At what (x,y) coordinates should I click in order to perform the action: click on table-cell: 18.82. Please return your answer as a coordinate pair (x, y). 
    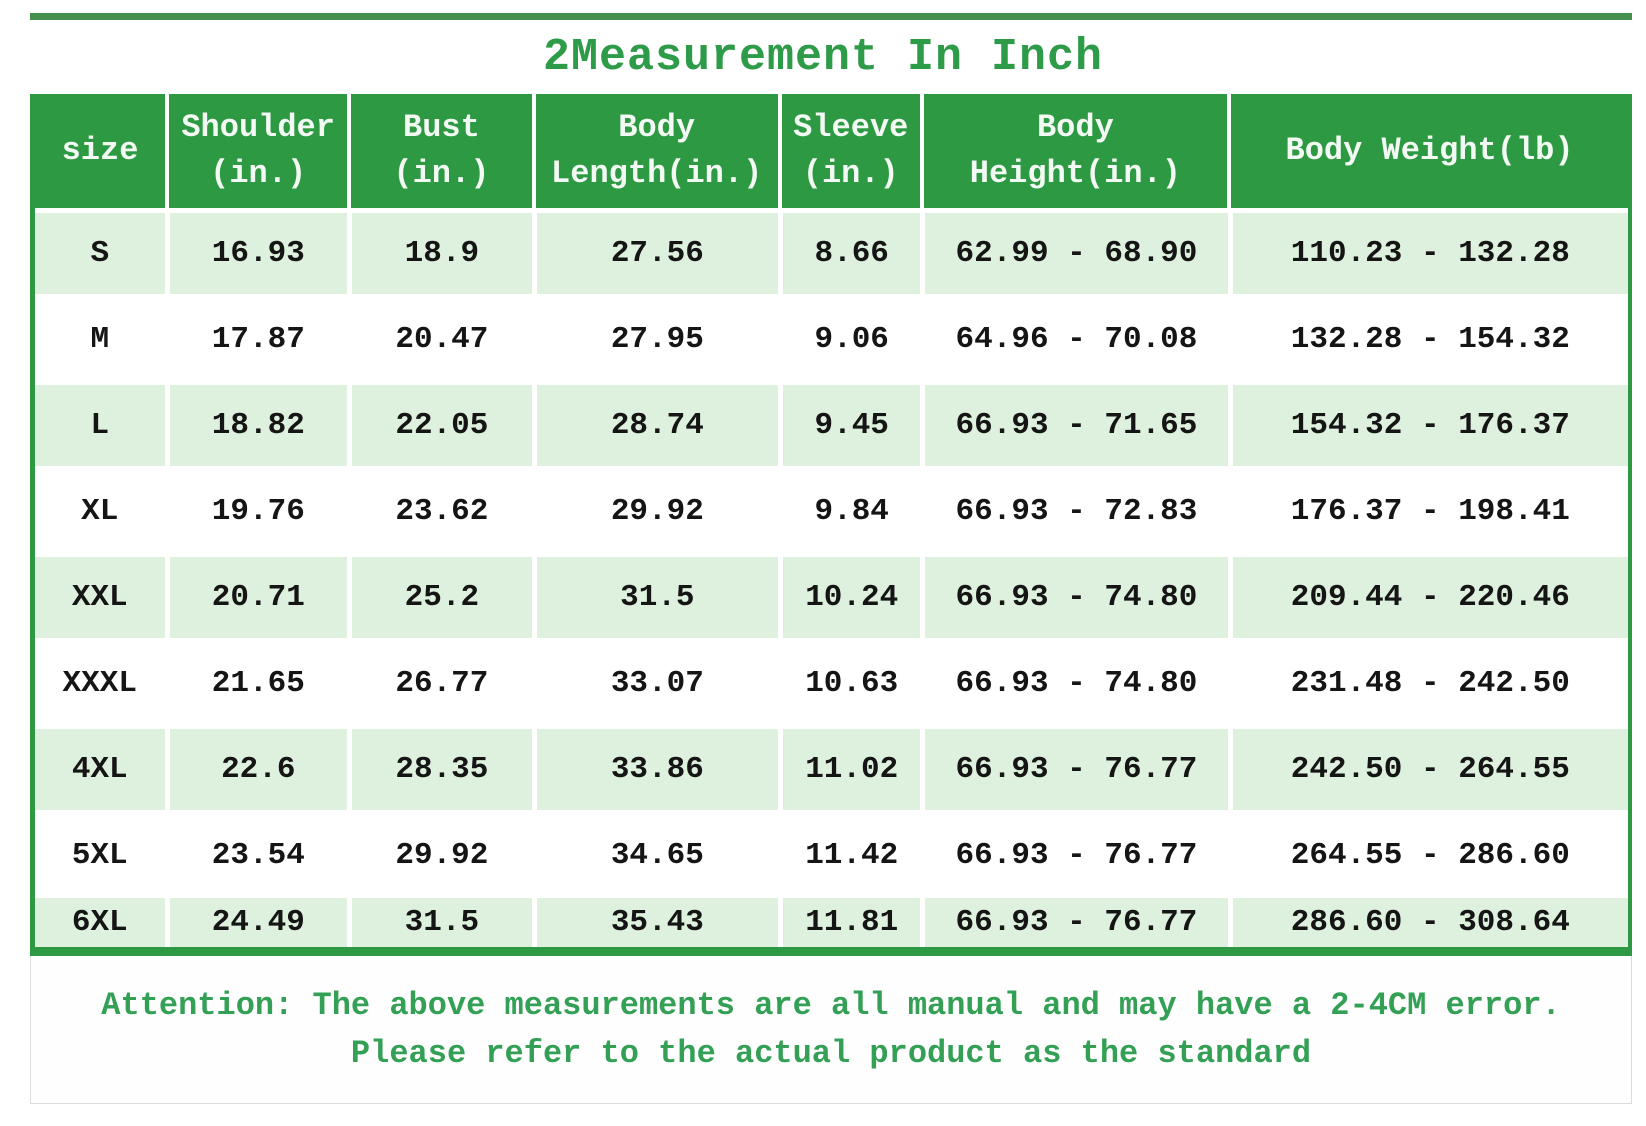
    Looking at the image, I should click on (258, 425).